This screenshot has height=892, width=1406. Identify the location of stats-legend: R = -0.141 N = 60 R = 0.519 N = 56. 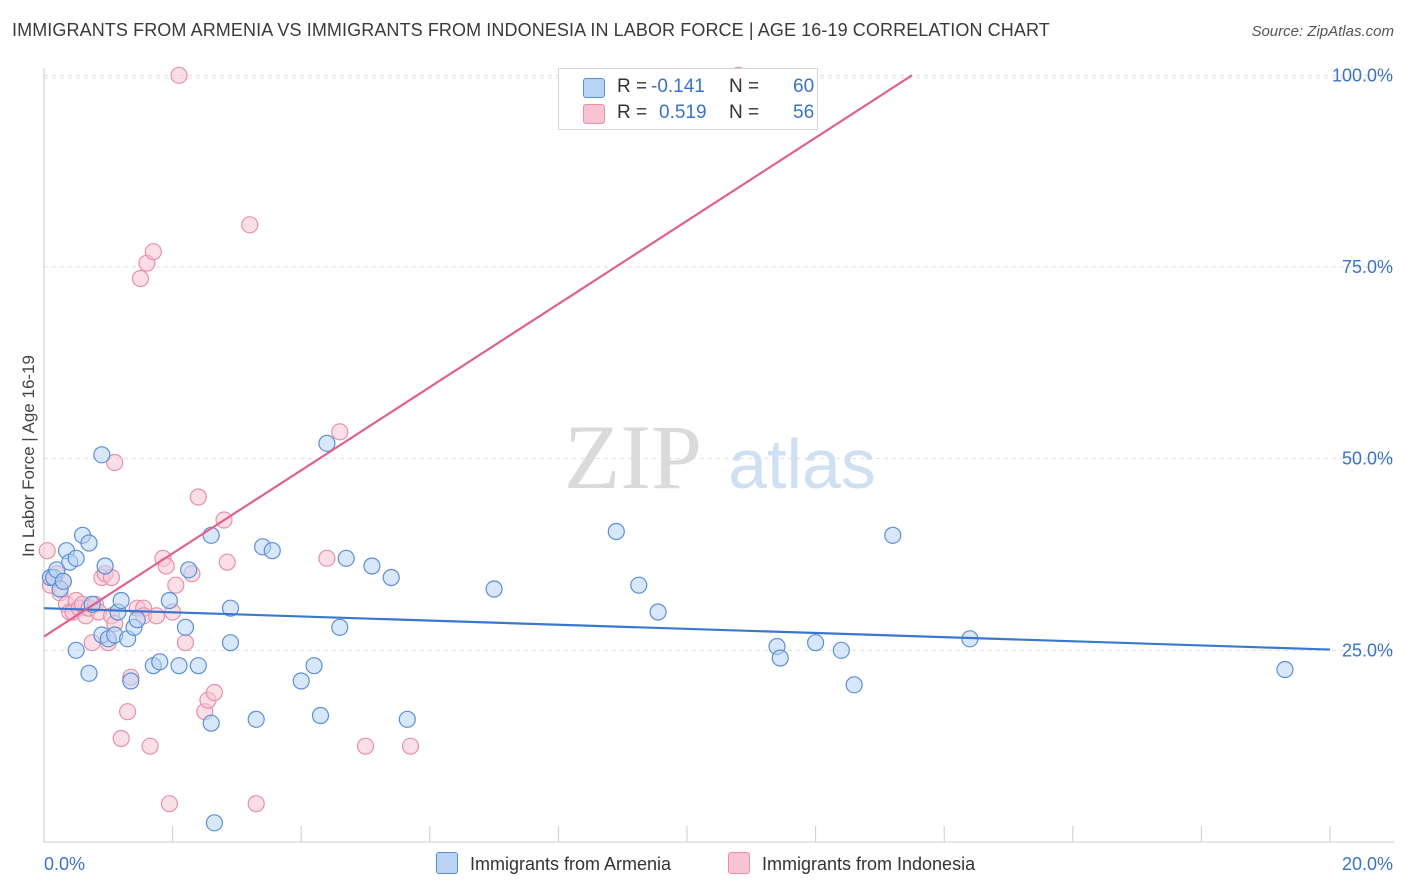
(688, 99).